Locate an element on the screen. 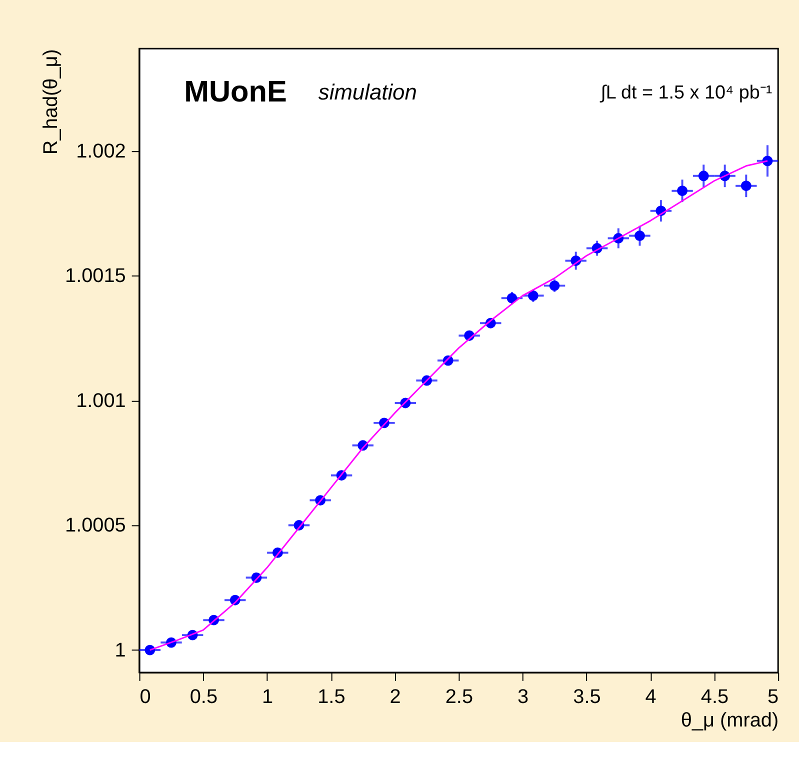 The image size is (799, 766). x-tick-label: 5 is located at coordinates (773, 697).